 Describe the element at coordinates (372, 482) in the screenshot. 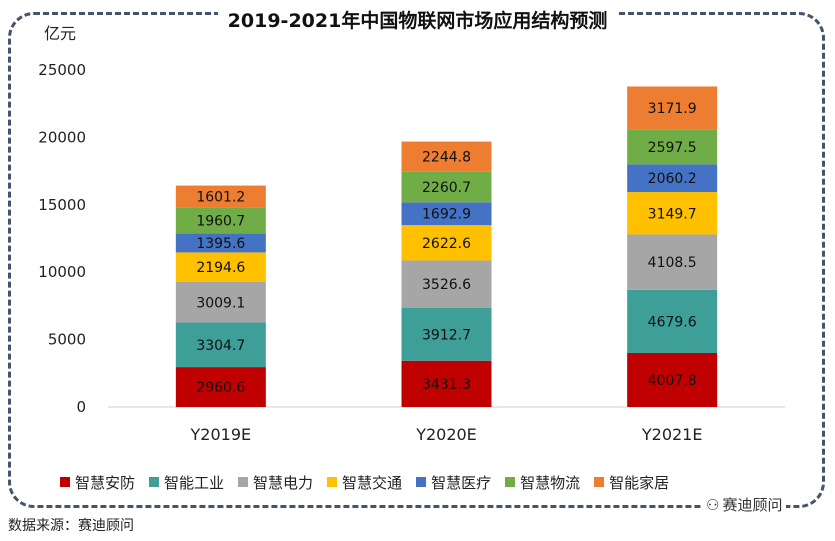

I see `legend-label: 智慧交通` at that location.